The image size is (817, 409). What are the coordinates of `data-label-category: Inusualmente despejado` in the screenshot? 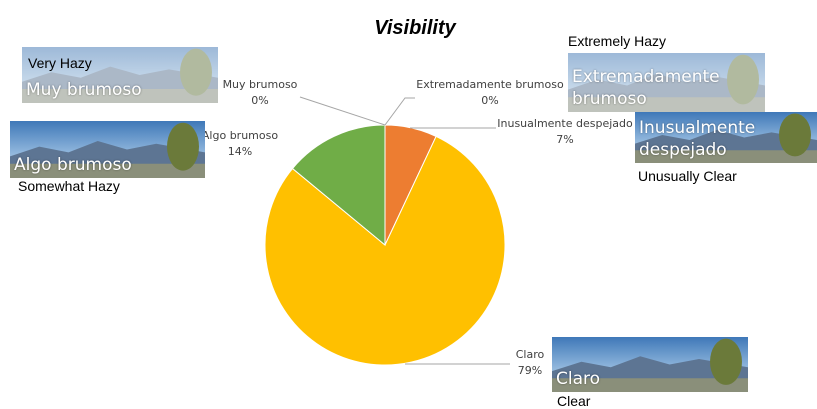 It's located at (565, 123).